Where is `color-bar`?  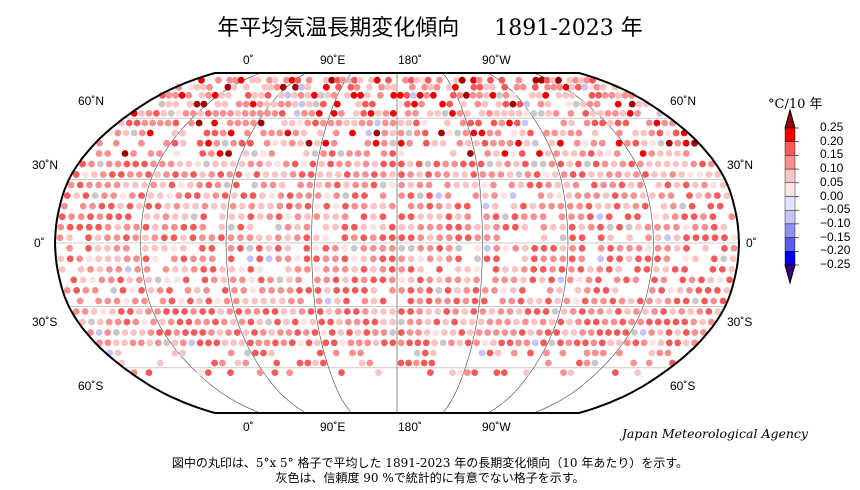
color-bar is located at coordinates (791, 196).